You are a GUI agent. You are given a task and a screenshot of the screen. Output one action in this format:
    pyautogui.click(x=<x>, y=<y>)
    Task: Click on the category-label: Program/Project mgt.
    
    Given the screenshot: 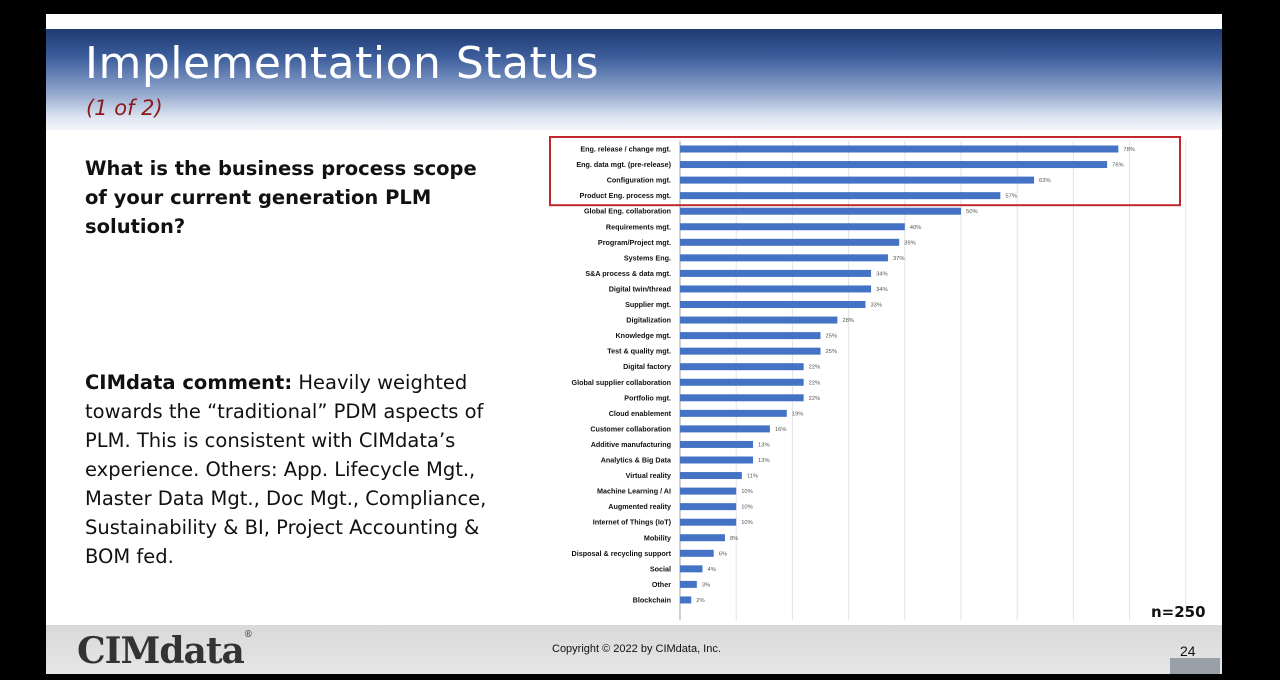 What is the action you would take?
    pyautogui.click(x=634, y=242)
    